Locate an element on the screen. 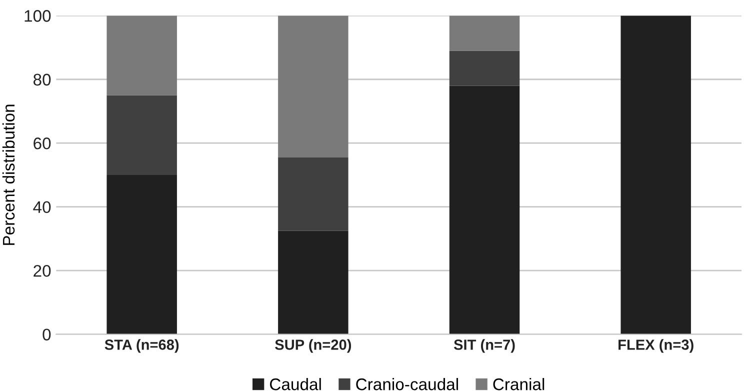 Image resolution: width=749 pixels, height=391 pixels. x-tick-label: SUP (n=20) is located at coordinates (313, 346).